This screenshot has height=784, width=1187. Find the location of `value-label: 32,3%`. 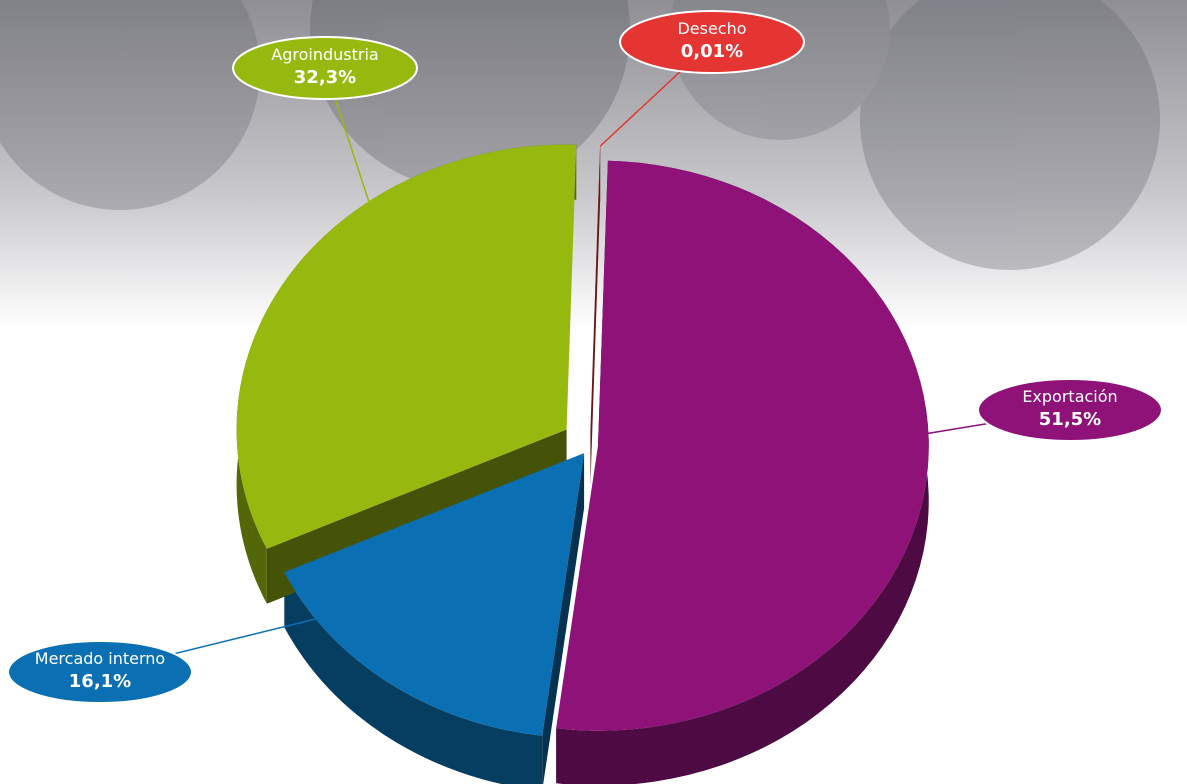

value-label: 32,3% is located at coordinates (325, 77).